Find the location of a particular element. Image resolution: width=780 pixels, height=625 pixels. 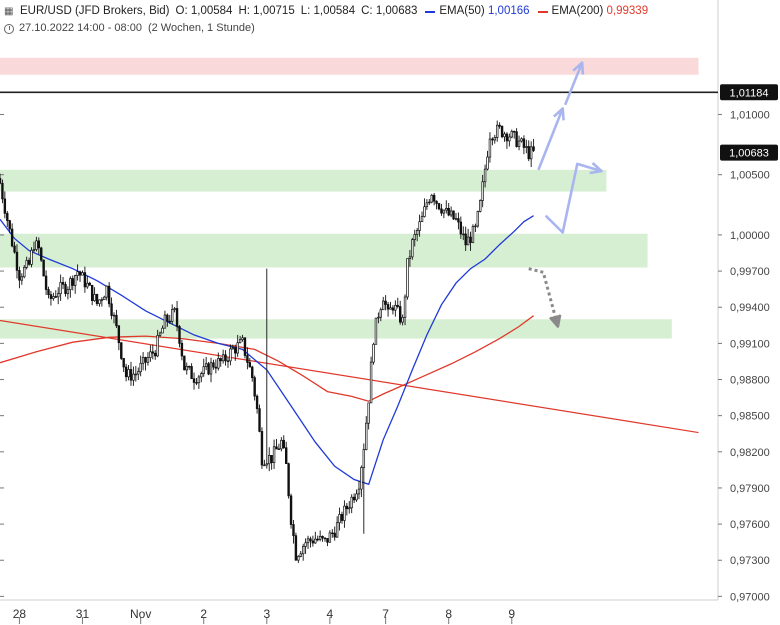

period-label: (2 Wochen, 1 Stunde) is located at coordinates (201, 28).